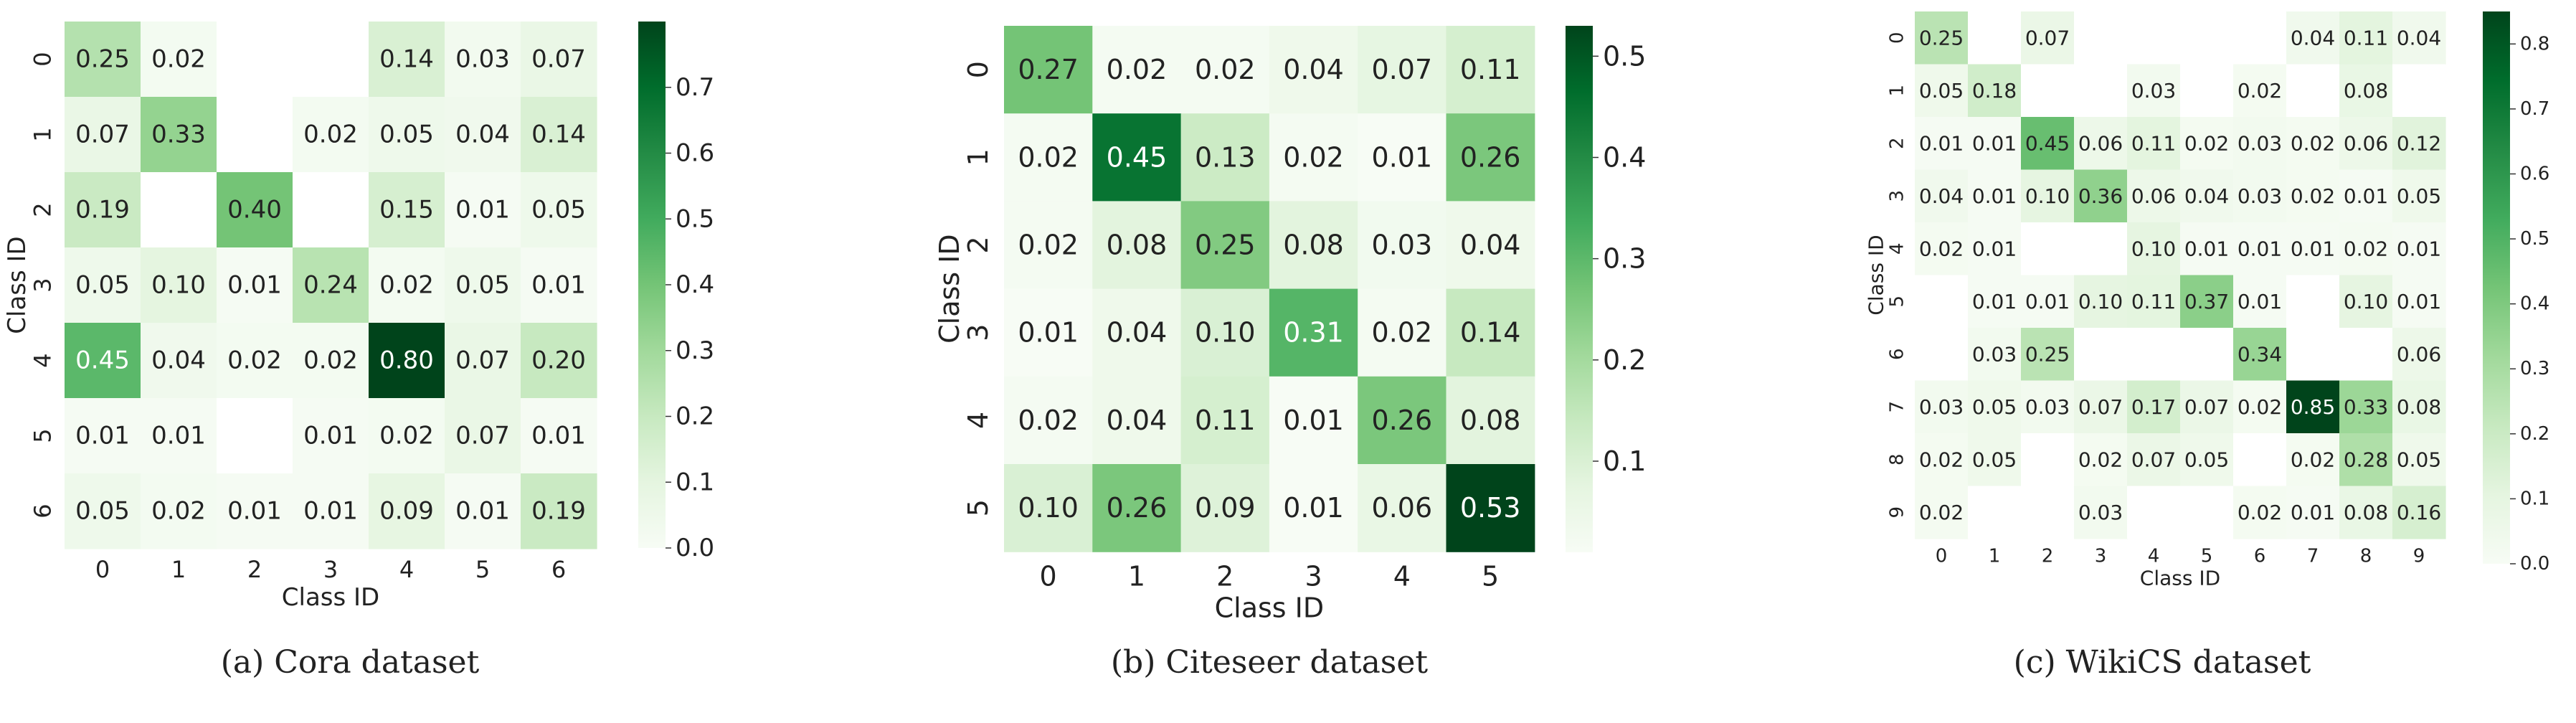  I want to click on x-tick-label: 5, so click(482, 569).